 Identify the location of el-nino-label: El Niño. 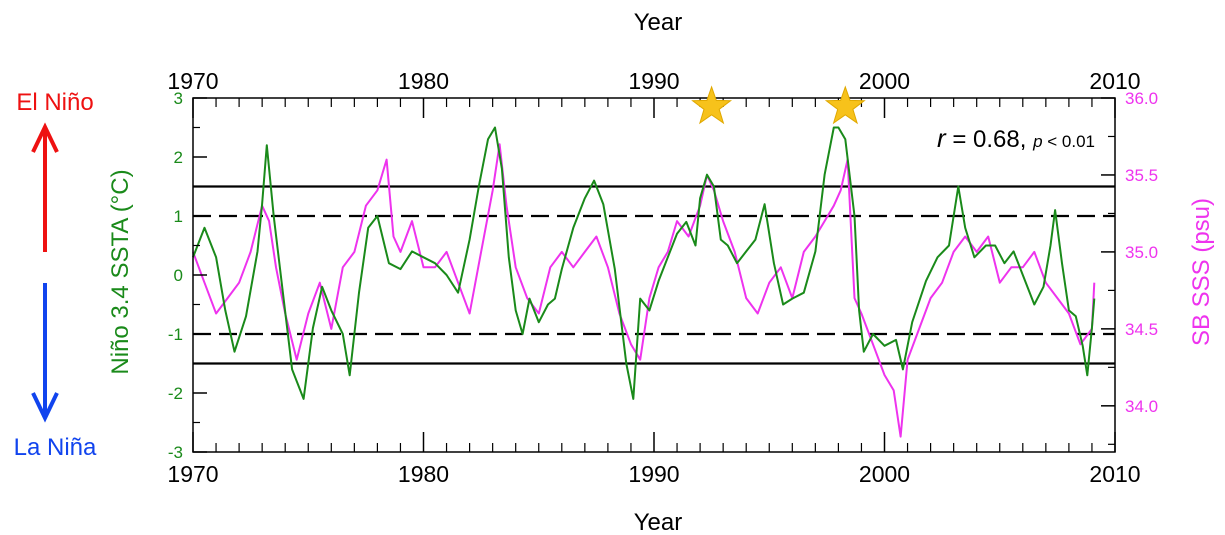
(54, 102).